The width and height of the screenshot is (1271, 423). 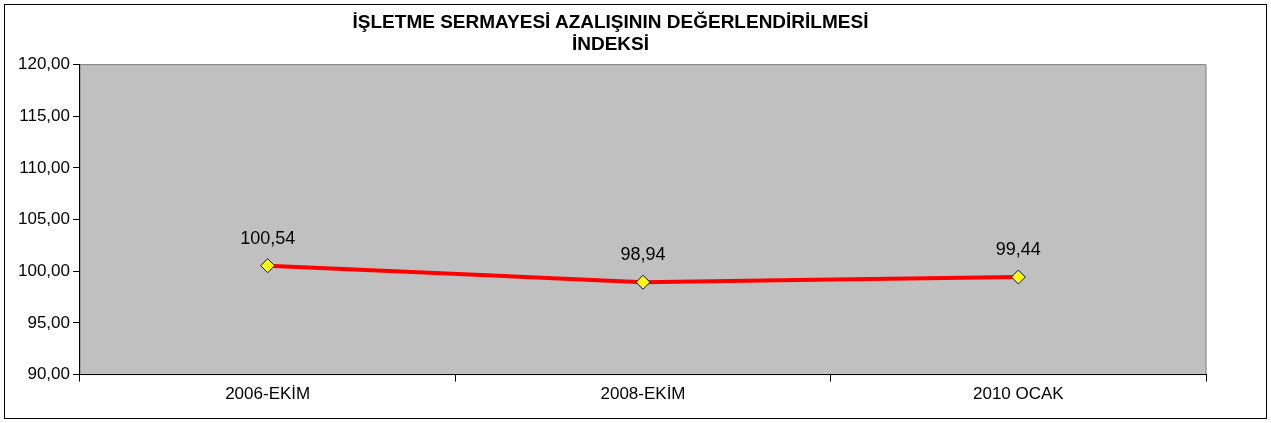 I want to click on data-label: 98,94, so click(x=643, y=254).